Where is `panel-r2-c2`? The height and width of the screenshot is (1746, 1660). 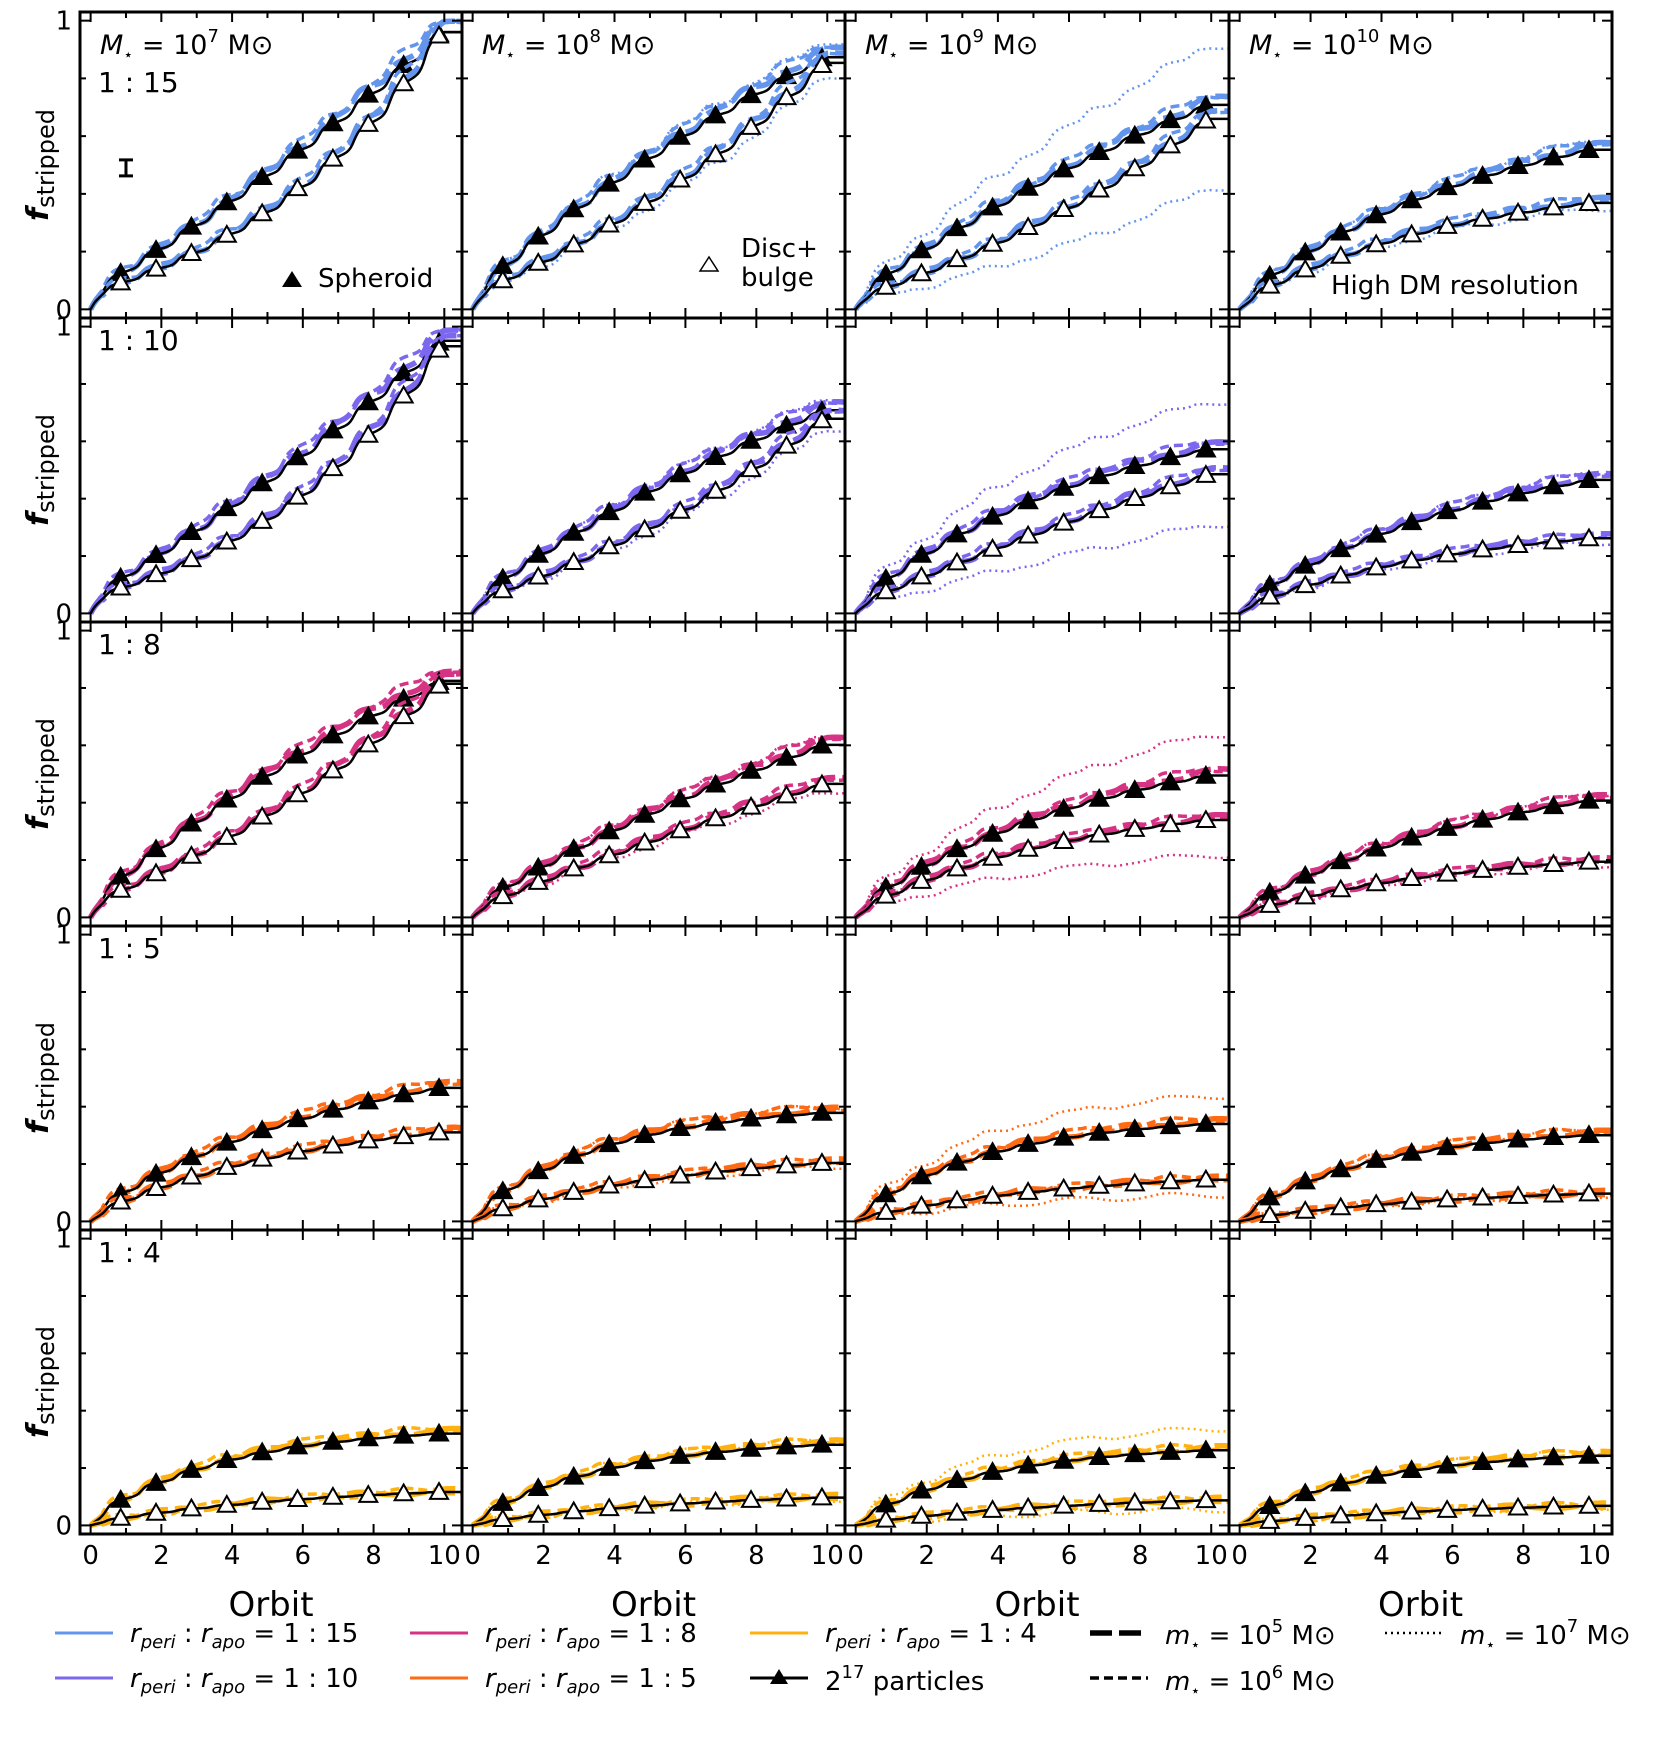 panel-r2-c2 is located at coordinates (1037, 774).